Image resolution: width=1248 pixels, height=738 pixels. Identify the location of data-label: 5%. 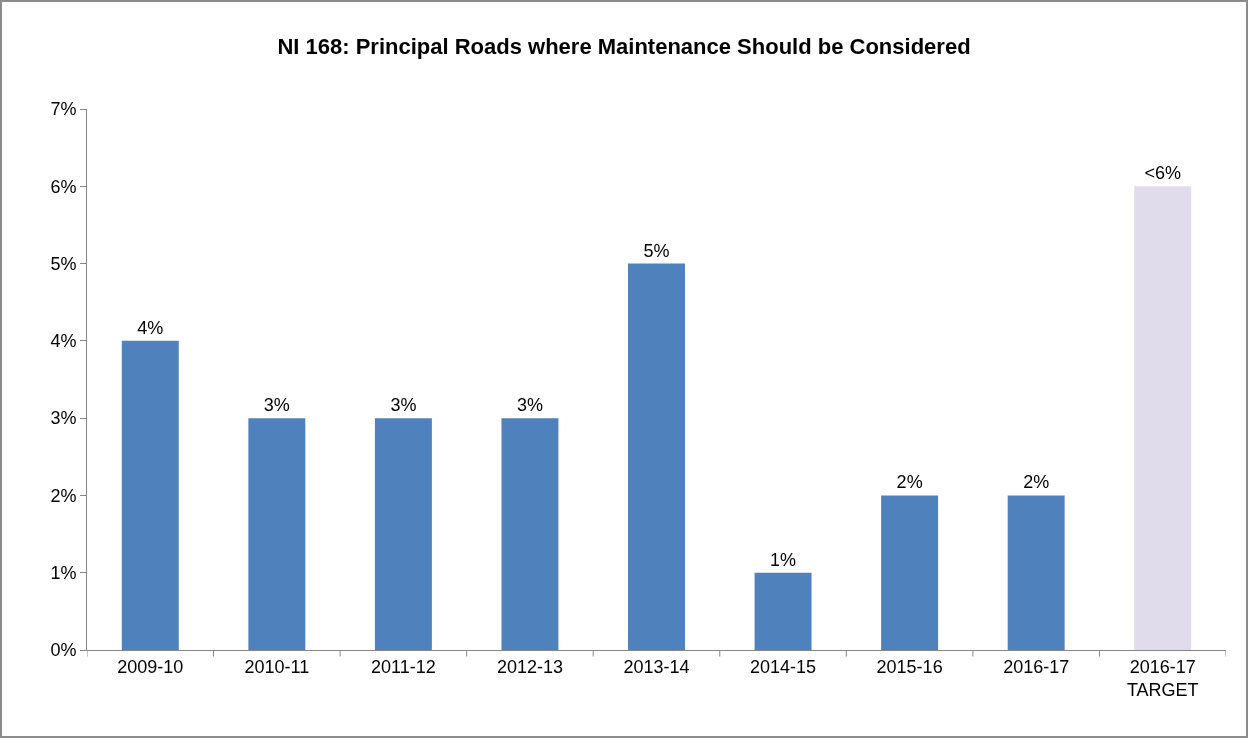
(656, 250).